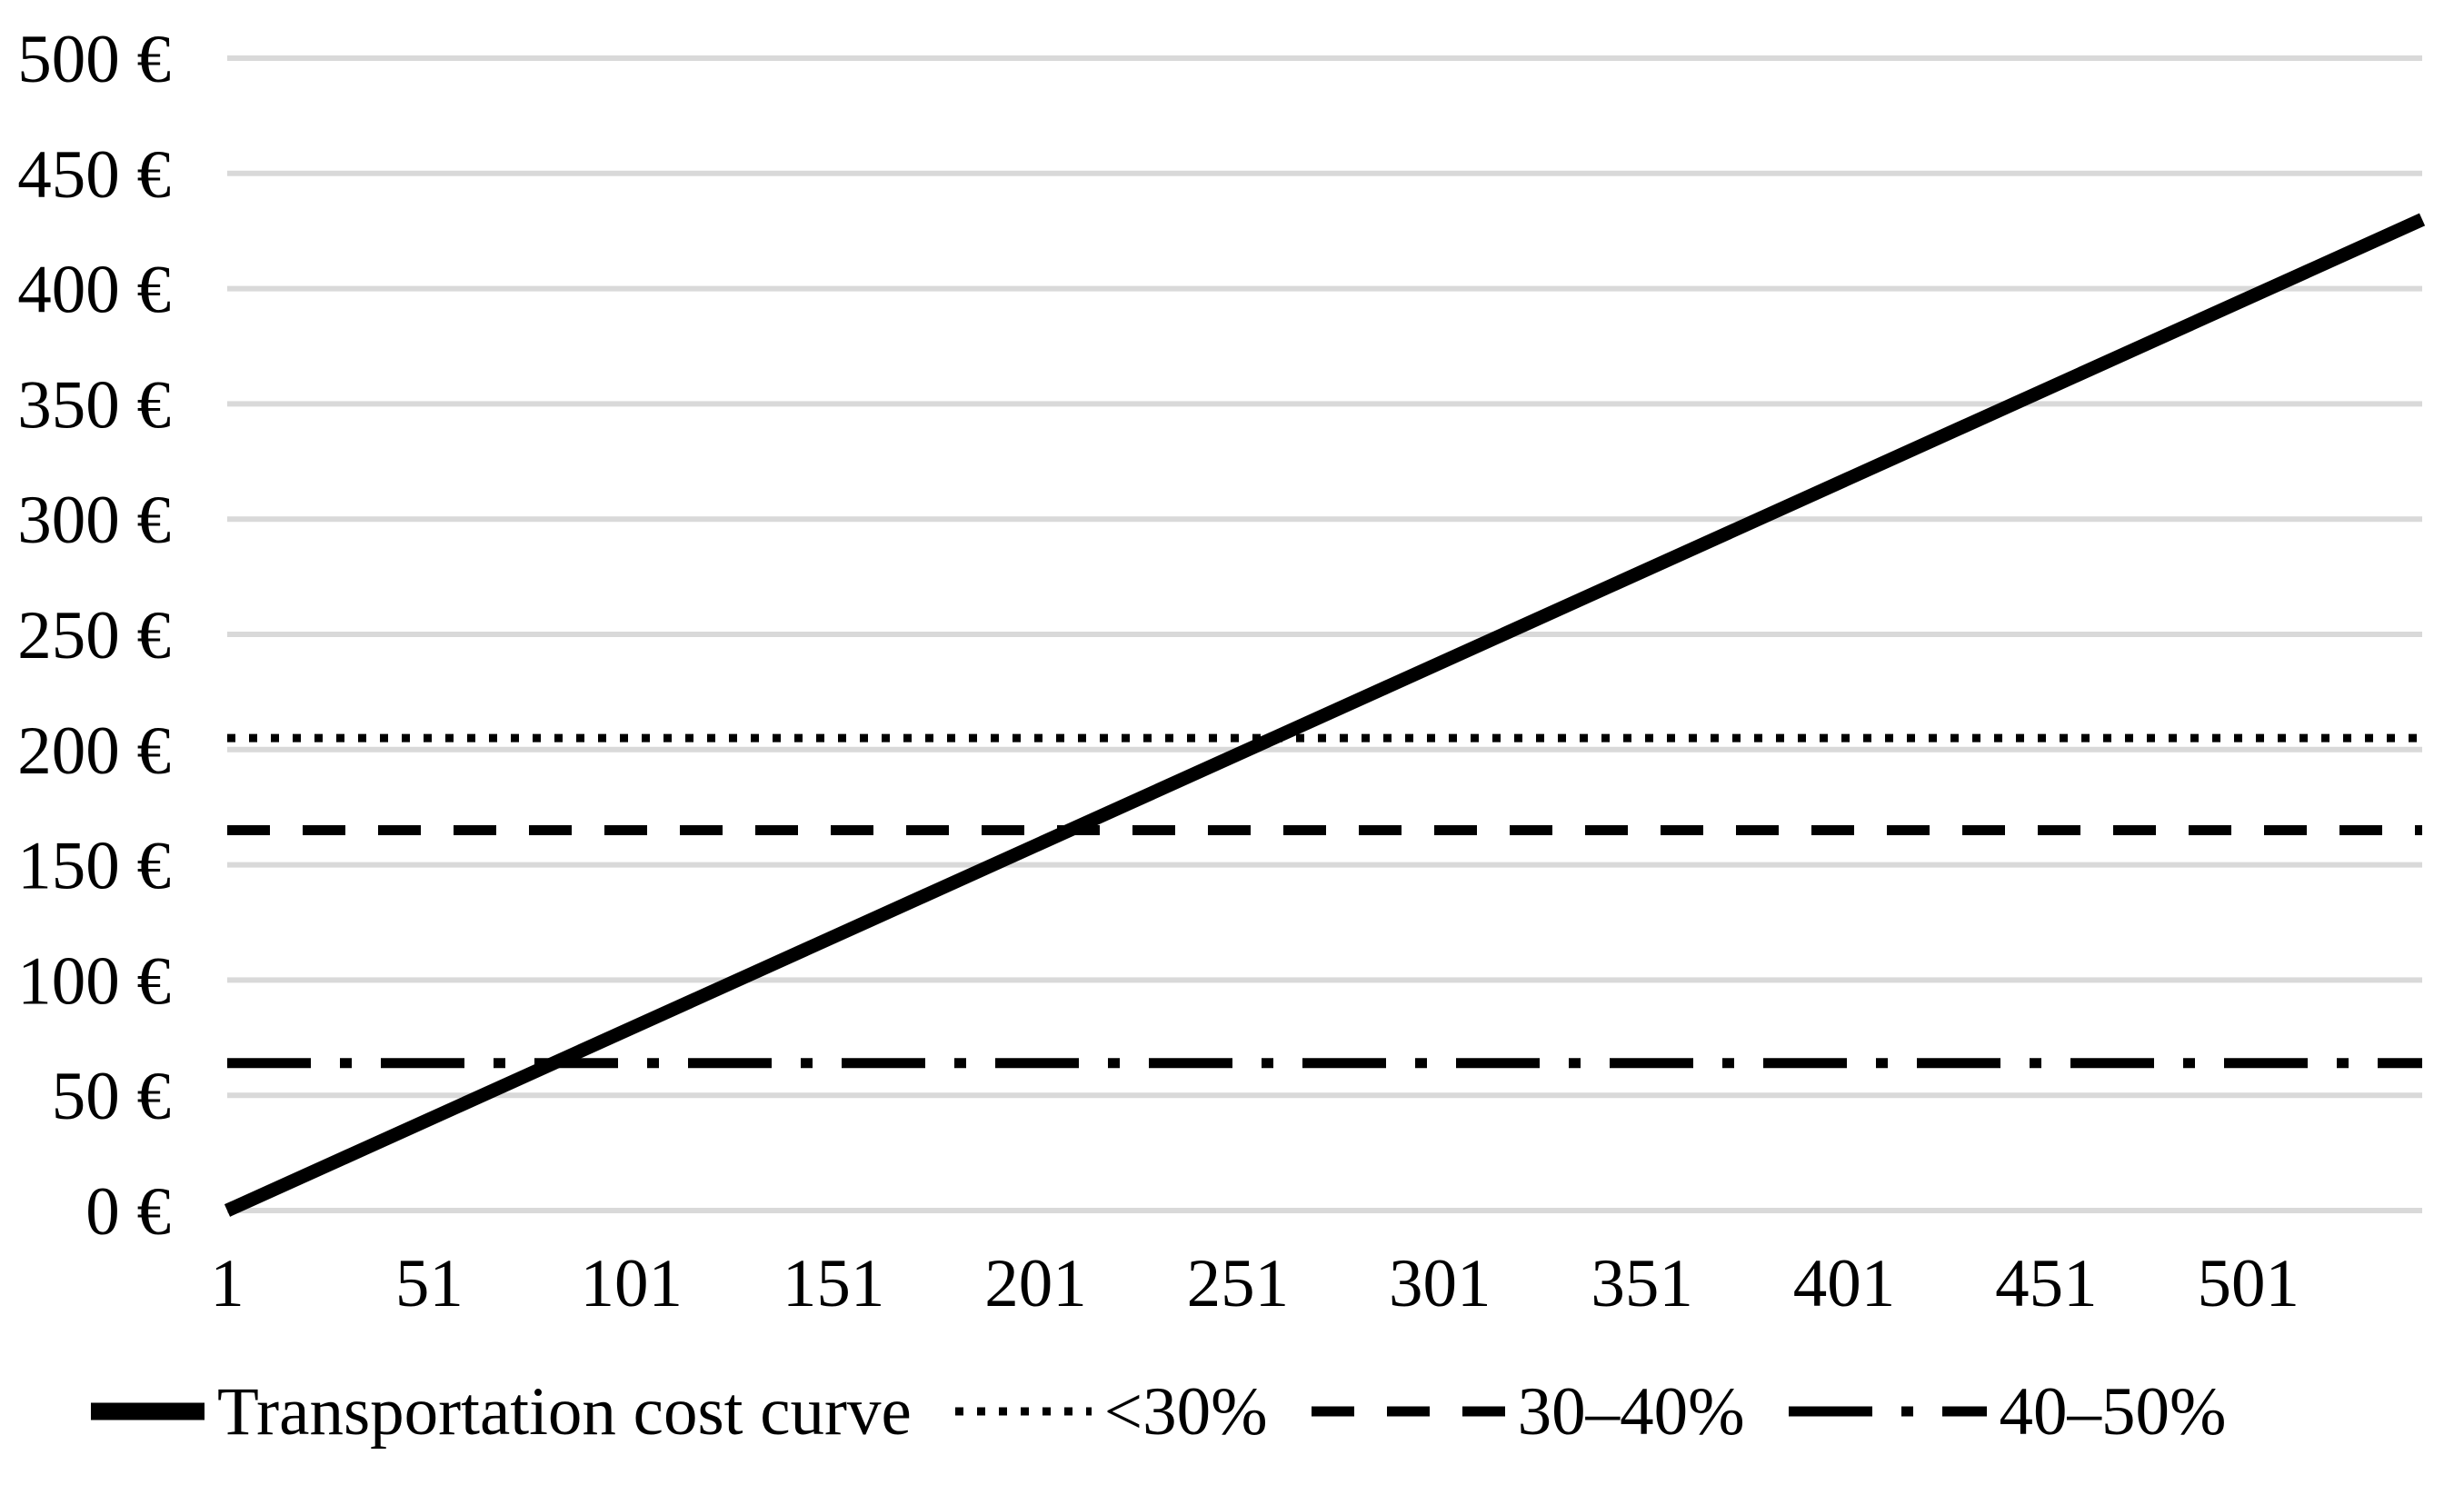 The height and width of the screenshot is (1485, 2464). I want to click on x-axis-tick-label: 401, so click(1844, 1284).